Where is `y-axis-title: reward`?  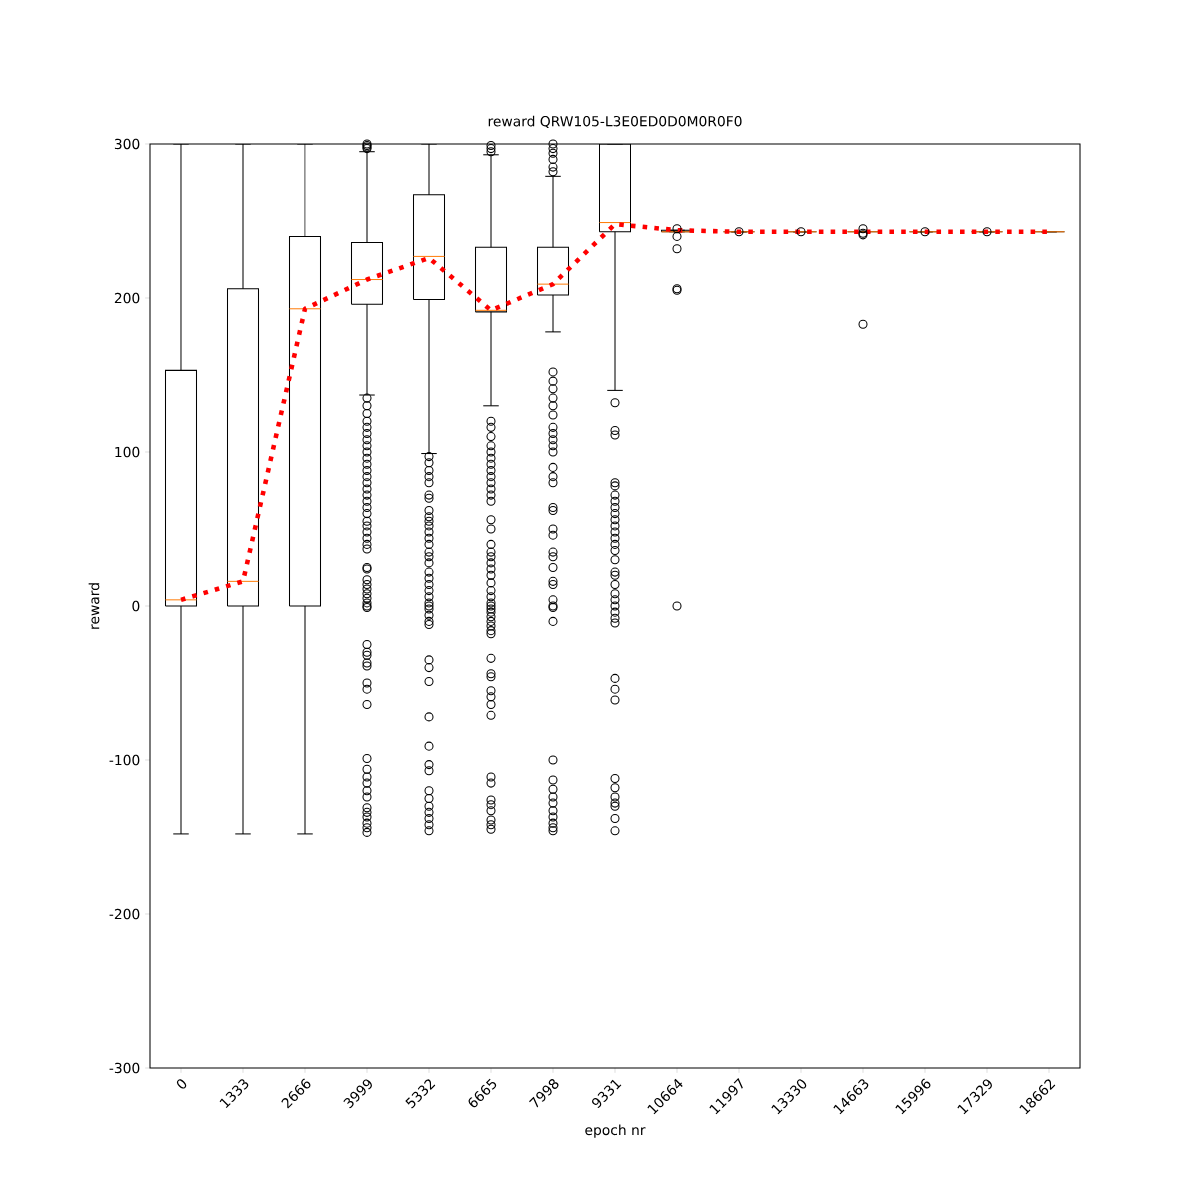 y-axis-title: reward is located at coordinates (94, 606).